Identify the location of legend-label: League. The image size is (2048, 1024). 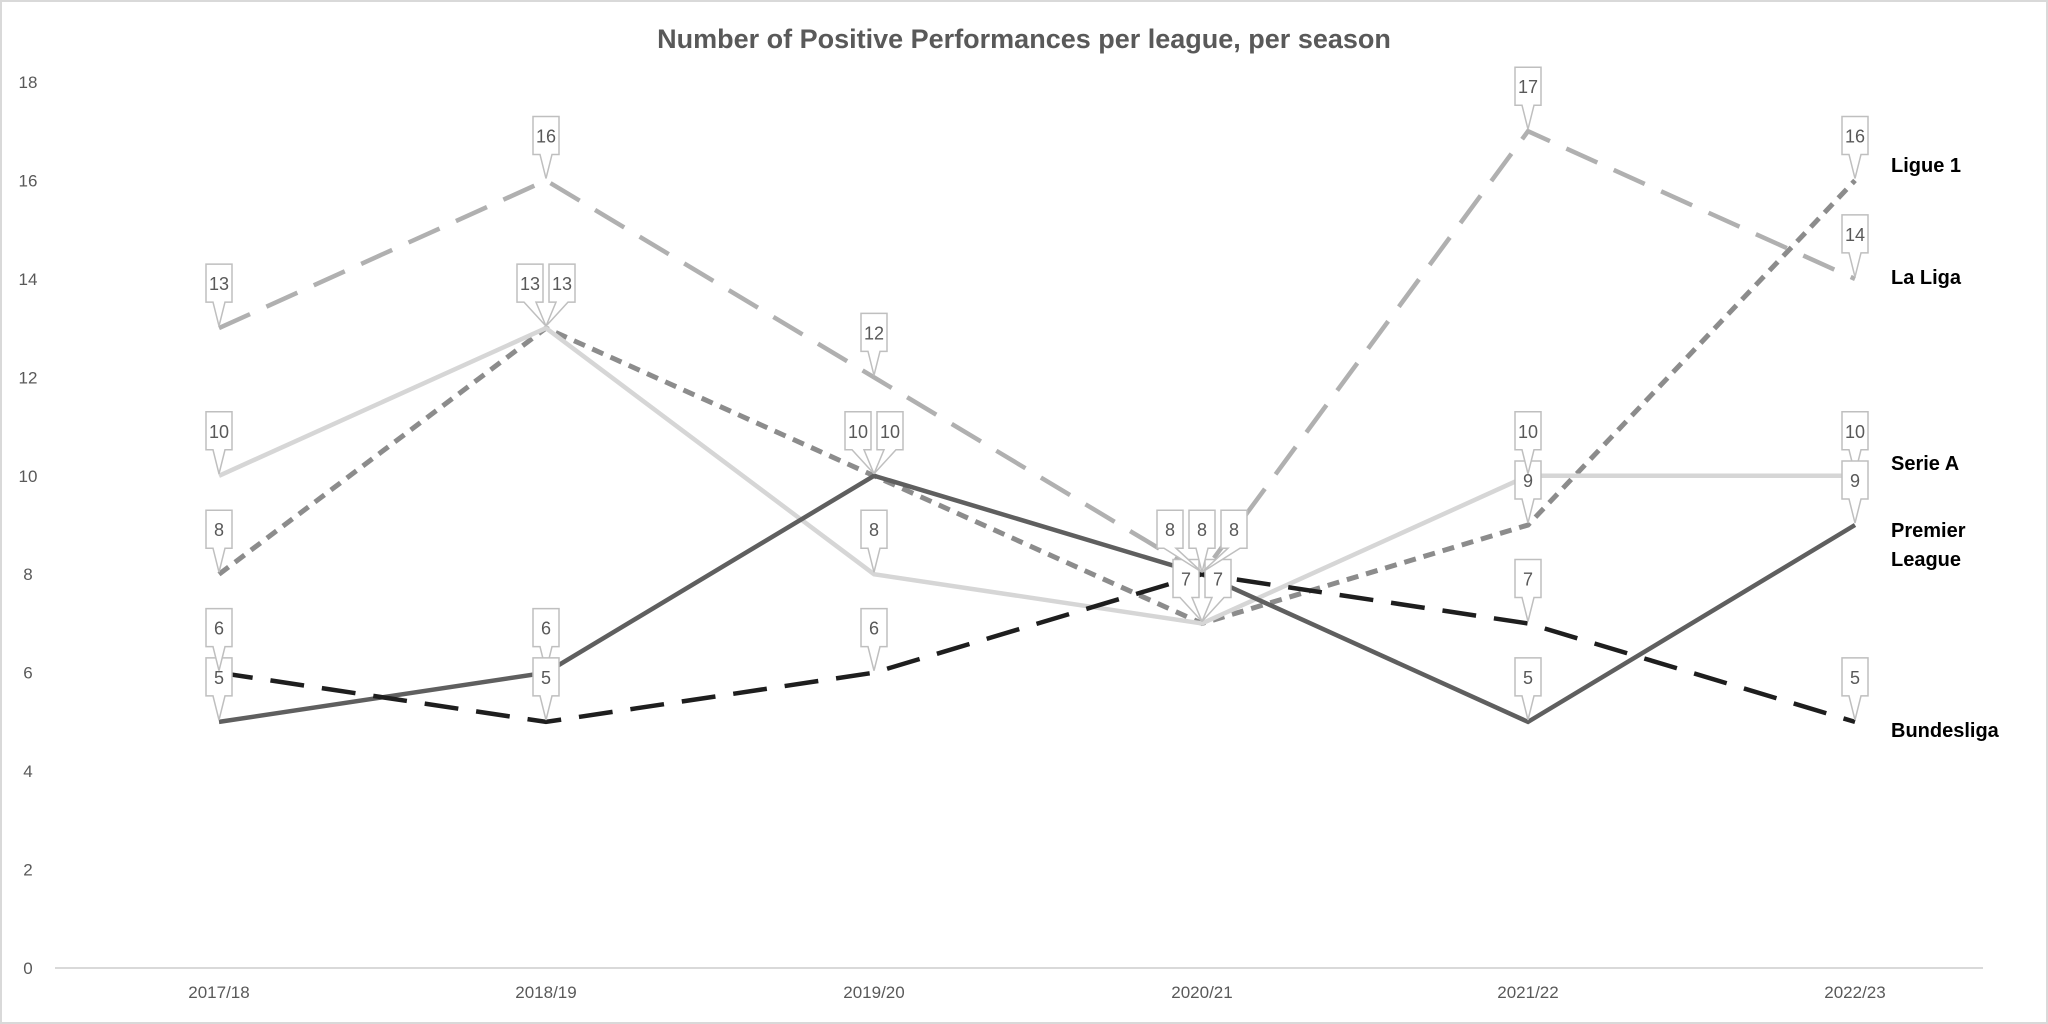
(1926, 560).